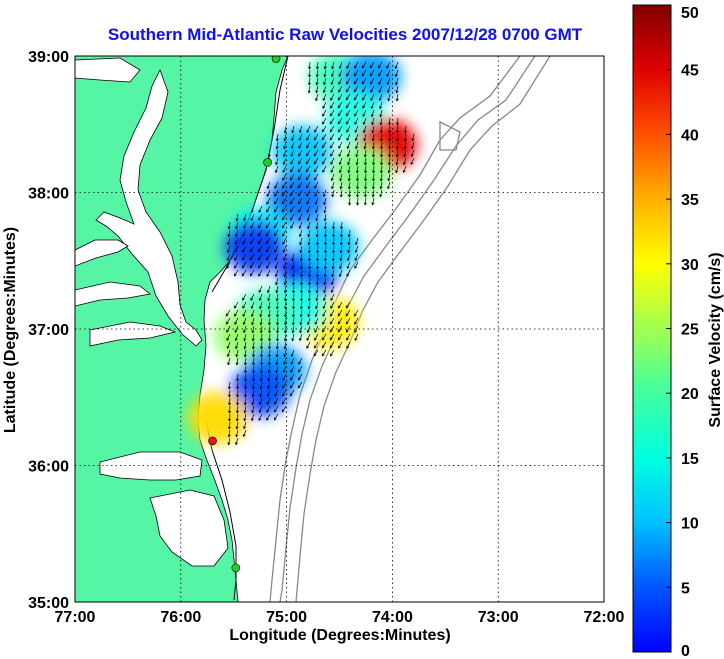  What do you see at coordinates (113, 294) in the screenshot?
I see `rappahannock-river` at bounding box center [113, 294].